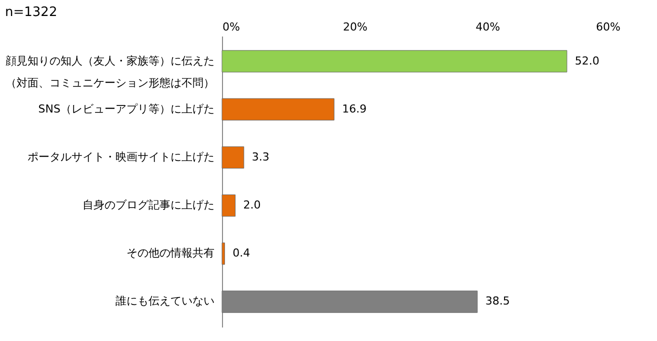 The height and width of the screenshot is (341, 657). I want to click on y-tick-label: 顔見知りの知人（友人・家族等）に伝えた（対面、コミュニケーション形態は不問）, so click(110, 72).